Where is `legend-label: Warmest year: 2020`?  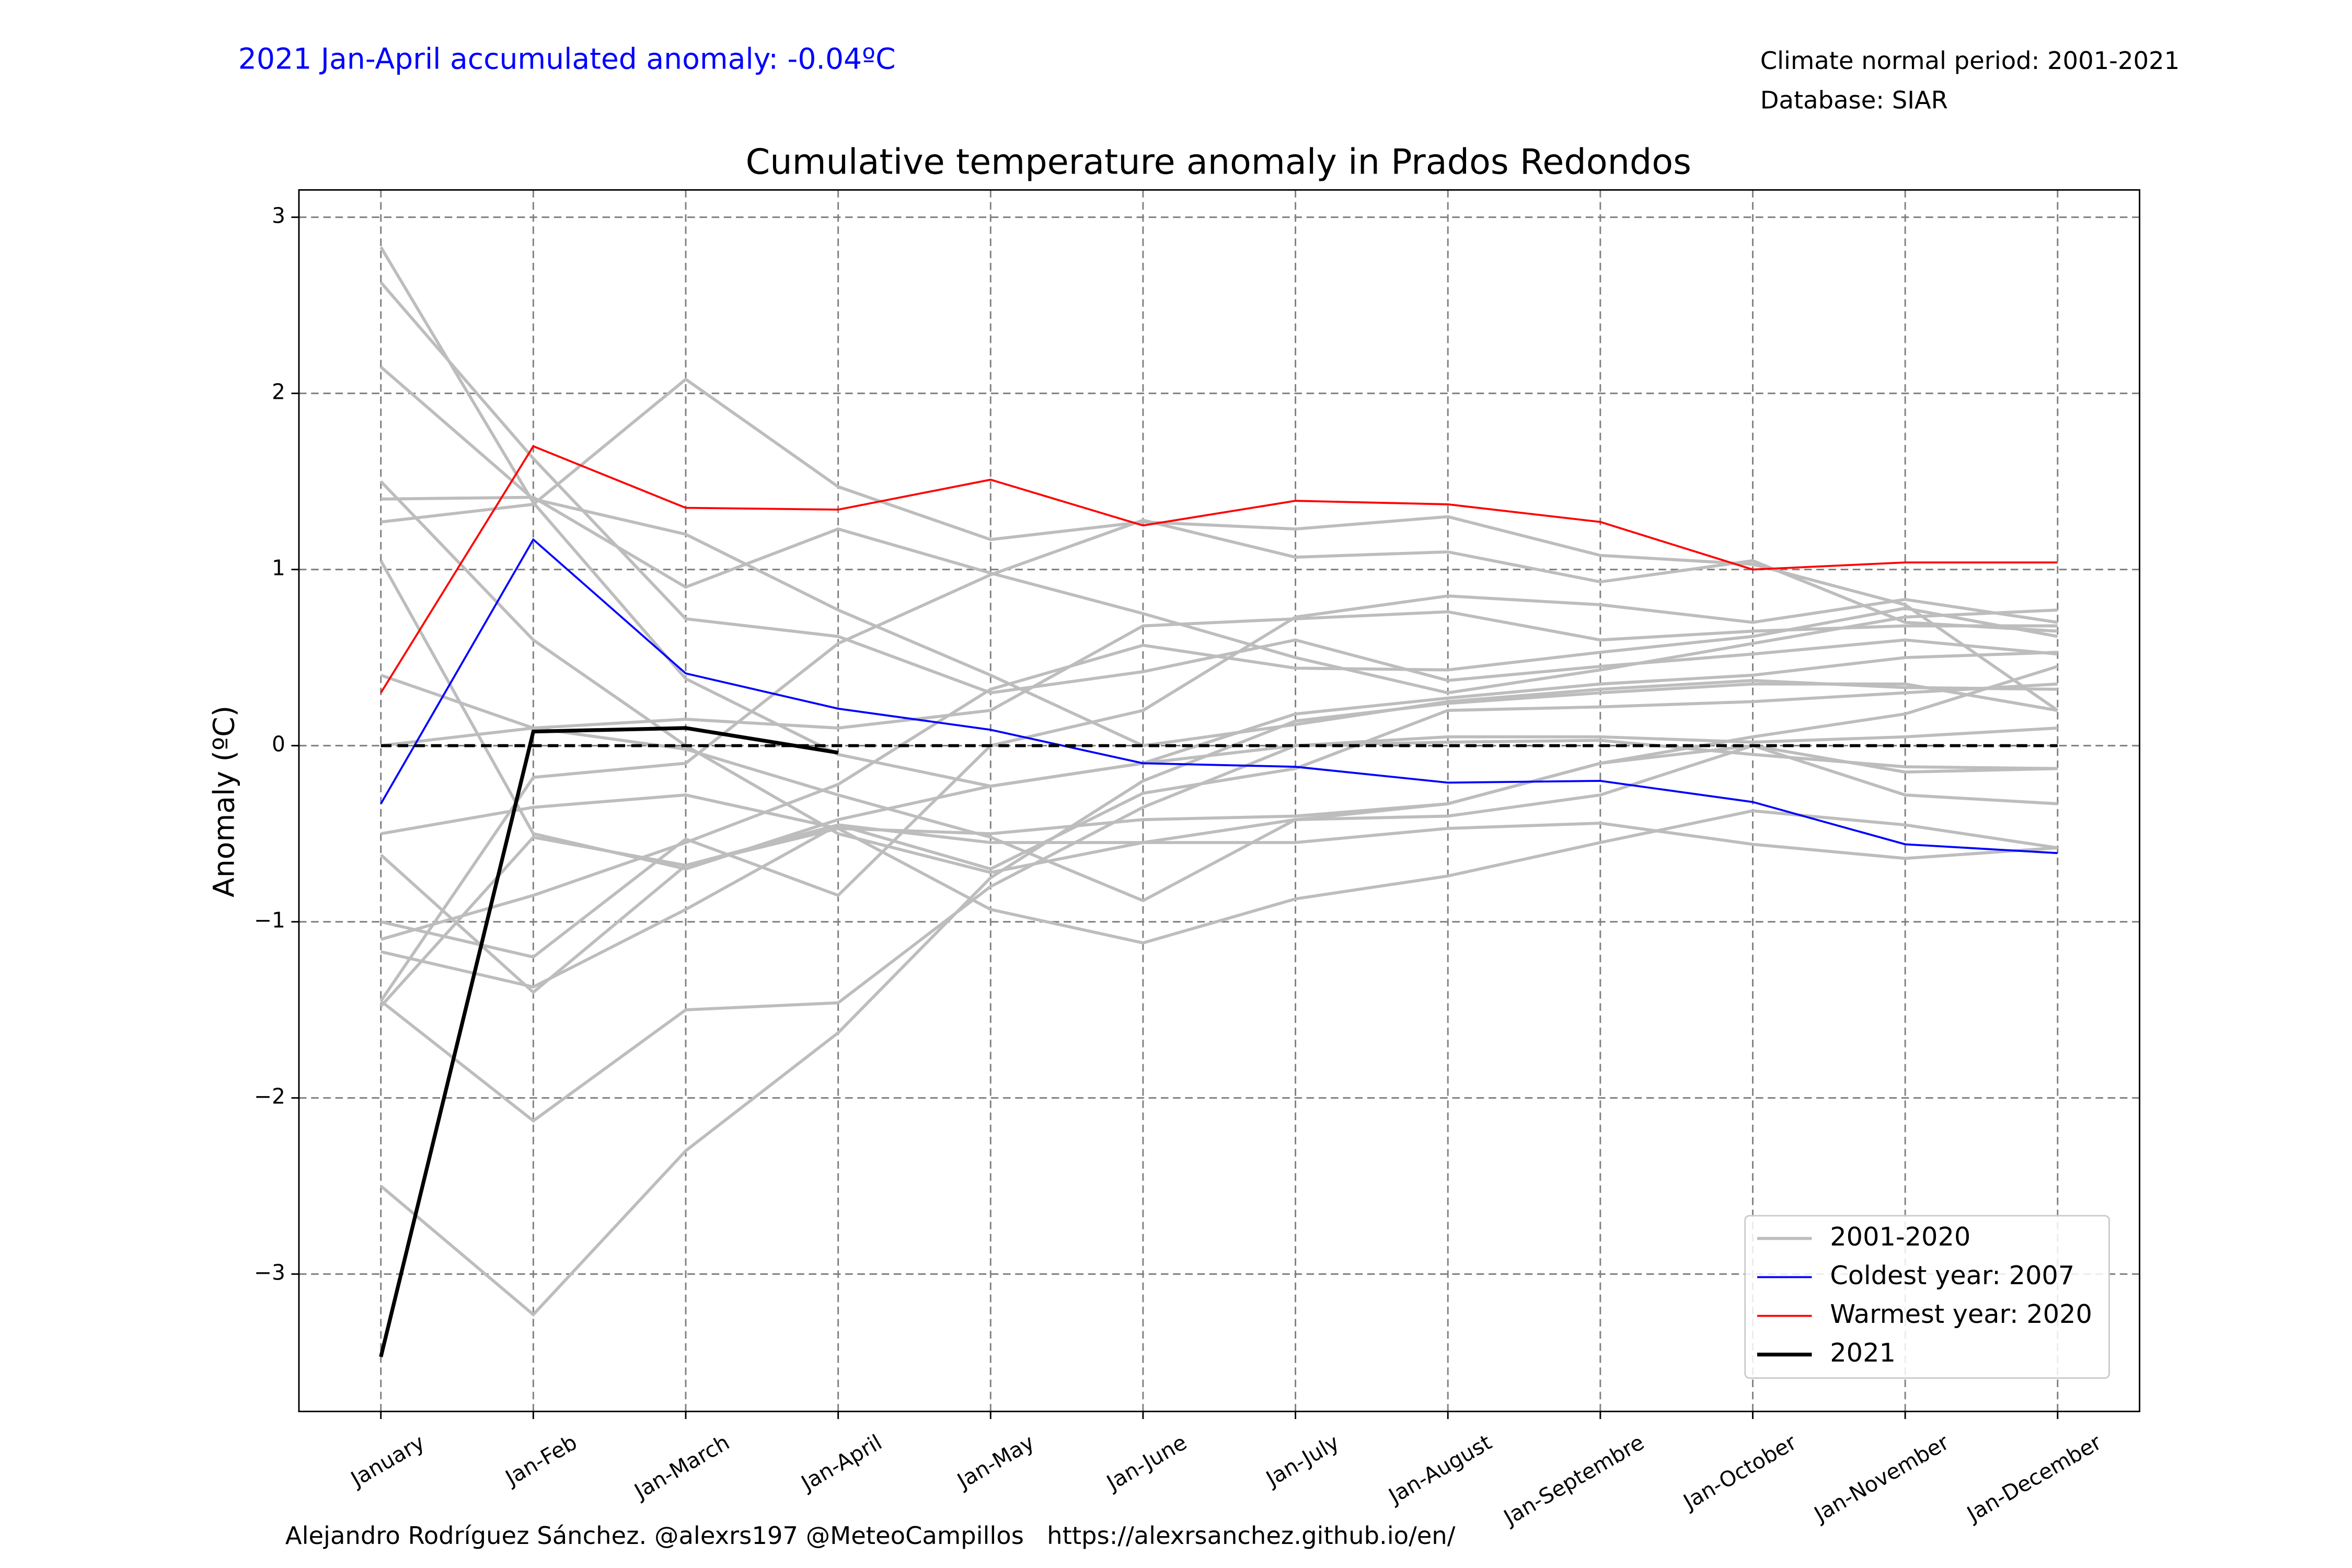
legend-label: Warmest year: 2020 is located at coordinates (1961, 1314).